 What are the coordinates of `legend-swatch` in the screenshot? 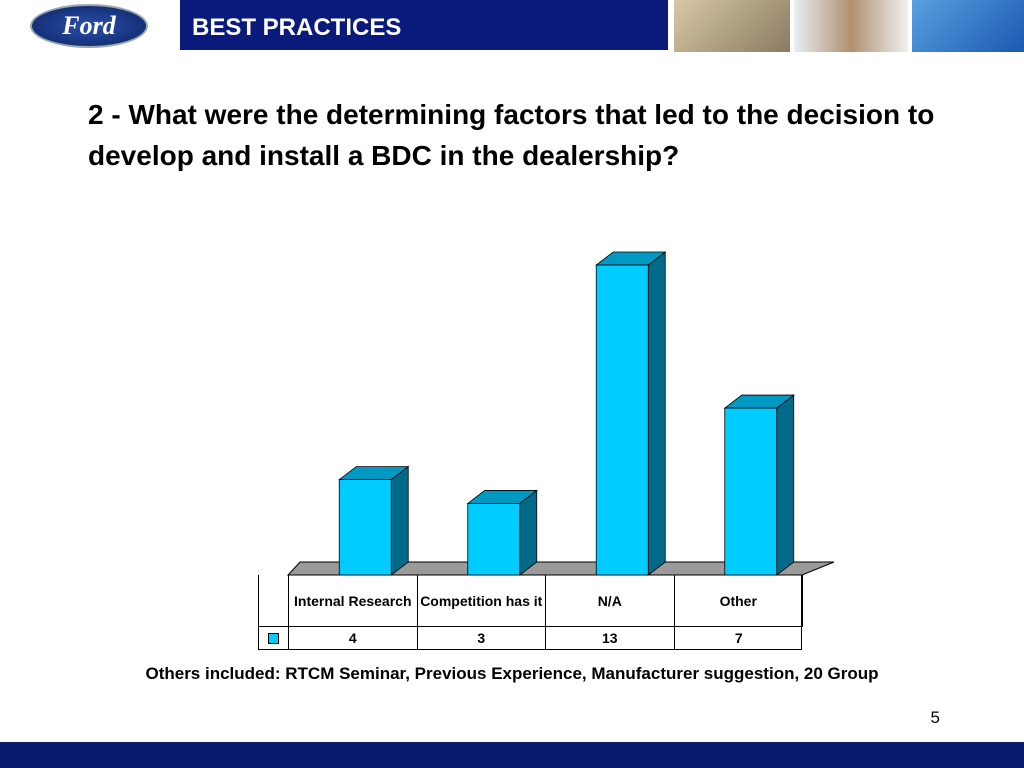 It's located at (273, 638).